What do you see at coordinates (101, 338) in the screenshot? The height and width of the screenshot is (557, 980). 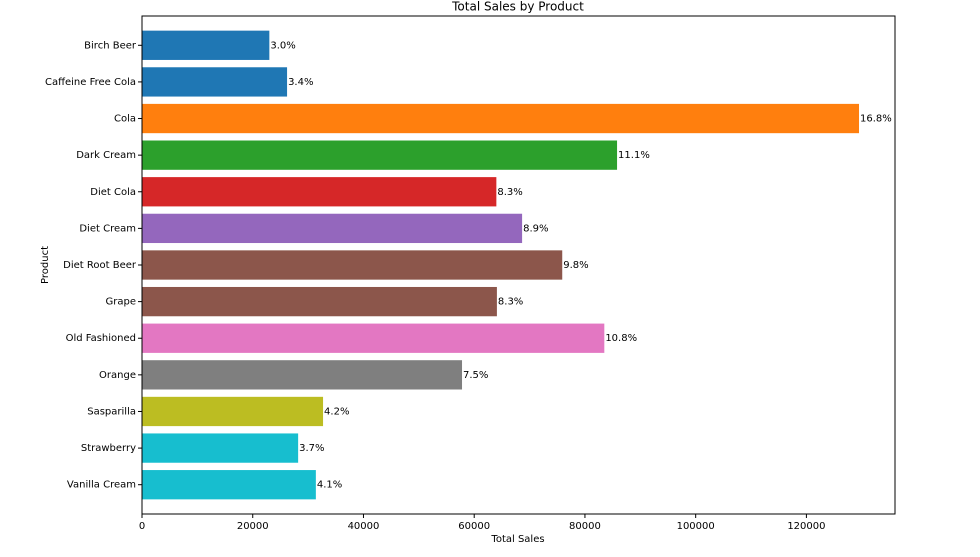 I see `y-tick-label: Old Fashioned` at bounding box center [101, 338].